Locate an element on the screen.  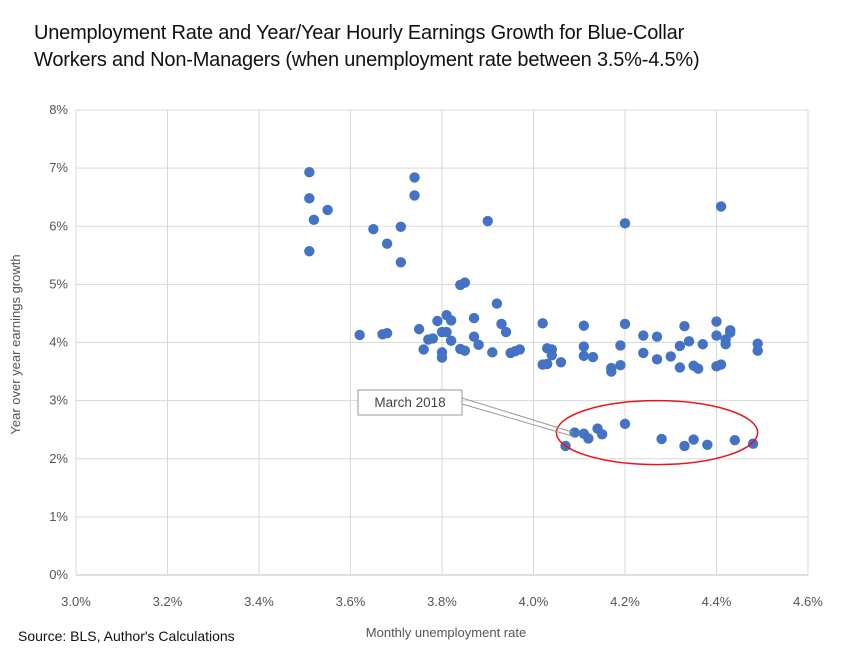
y-tick-label: 3% is located at coordinates (58, 400).